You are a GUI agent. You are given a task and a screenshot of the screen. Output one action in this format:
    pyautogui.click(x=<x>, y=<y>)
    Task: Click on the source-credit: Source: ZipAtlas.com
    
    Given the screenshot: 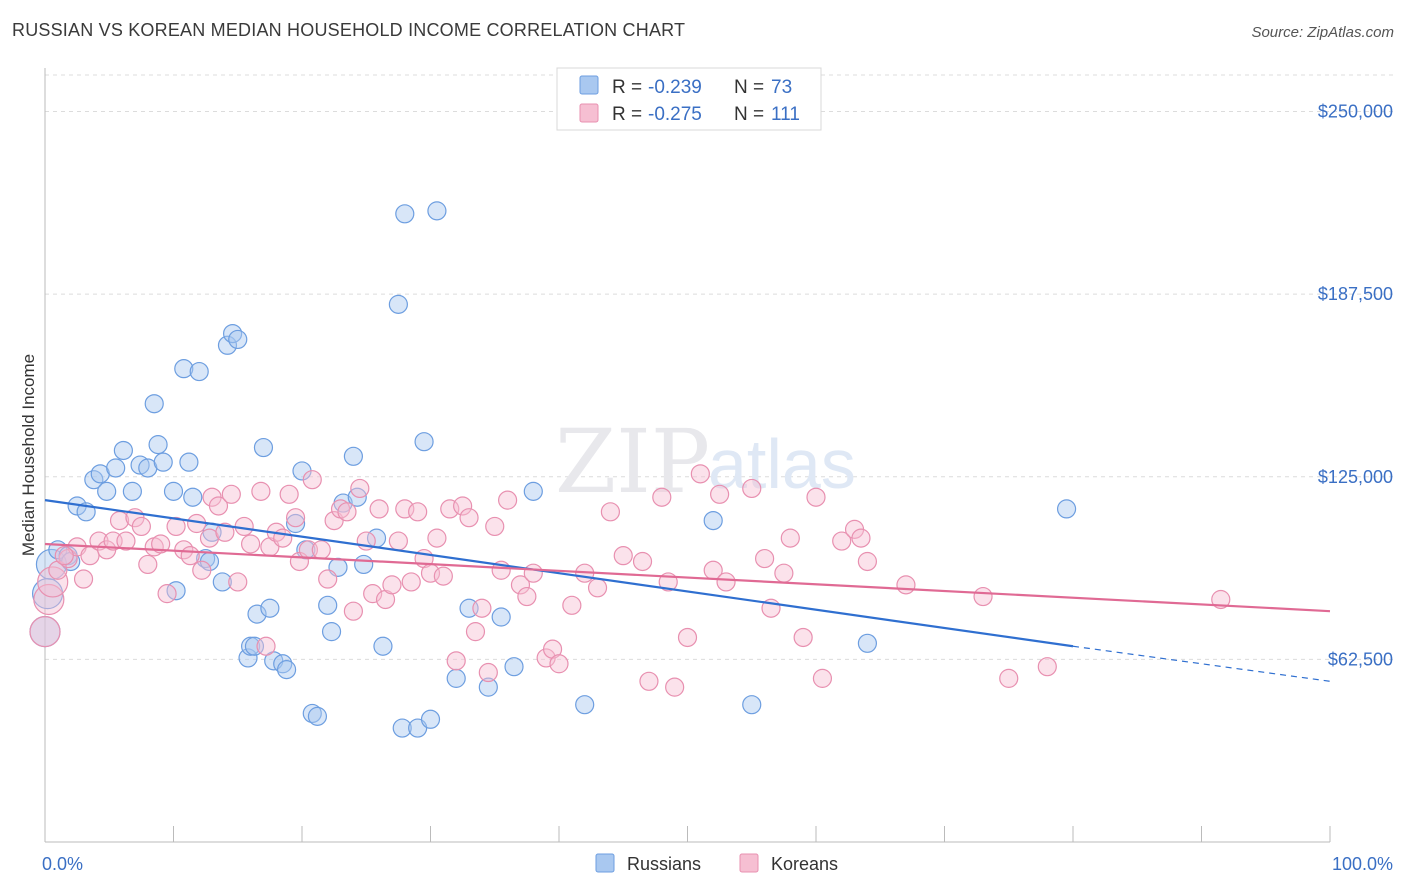 What is the action you would take?
    pyautogui.click(x=1322, y=32)
    